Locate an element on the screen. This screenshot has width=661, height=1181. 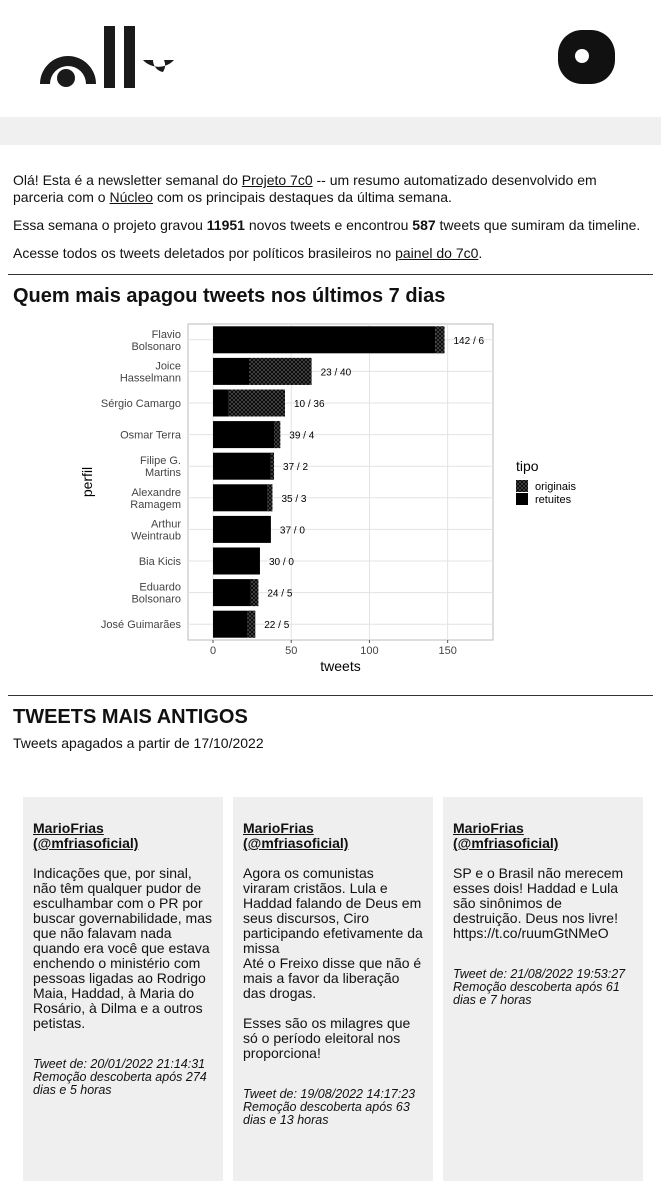
y-tick-label: José Guimarães is located at coordinates (141, 625).